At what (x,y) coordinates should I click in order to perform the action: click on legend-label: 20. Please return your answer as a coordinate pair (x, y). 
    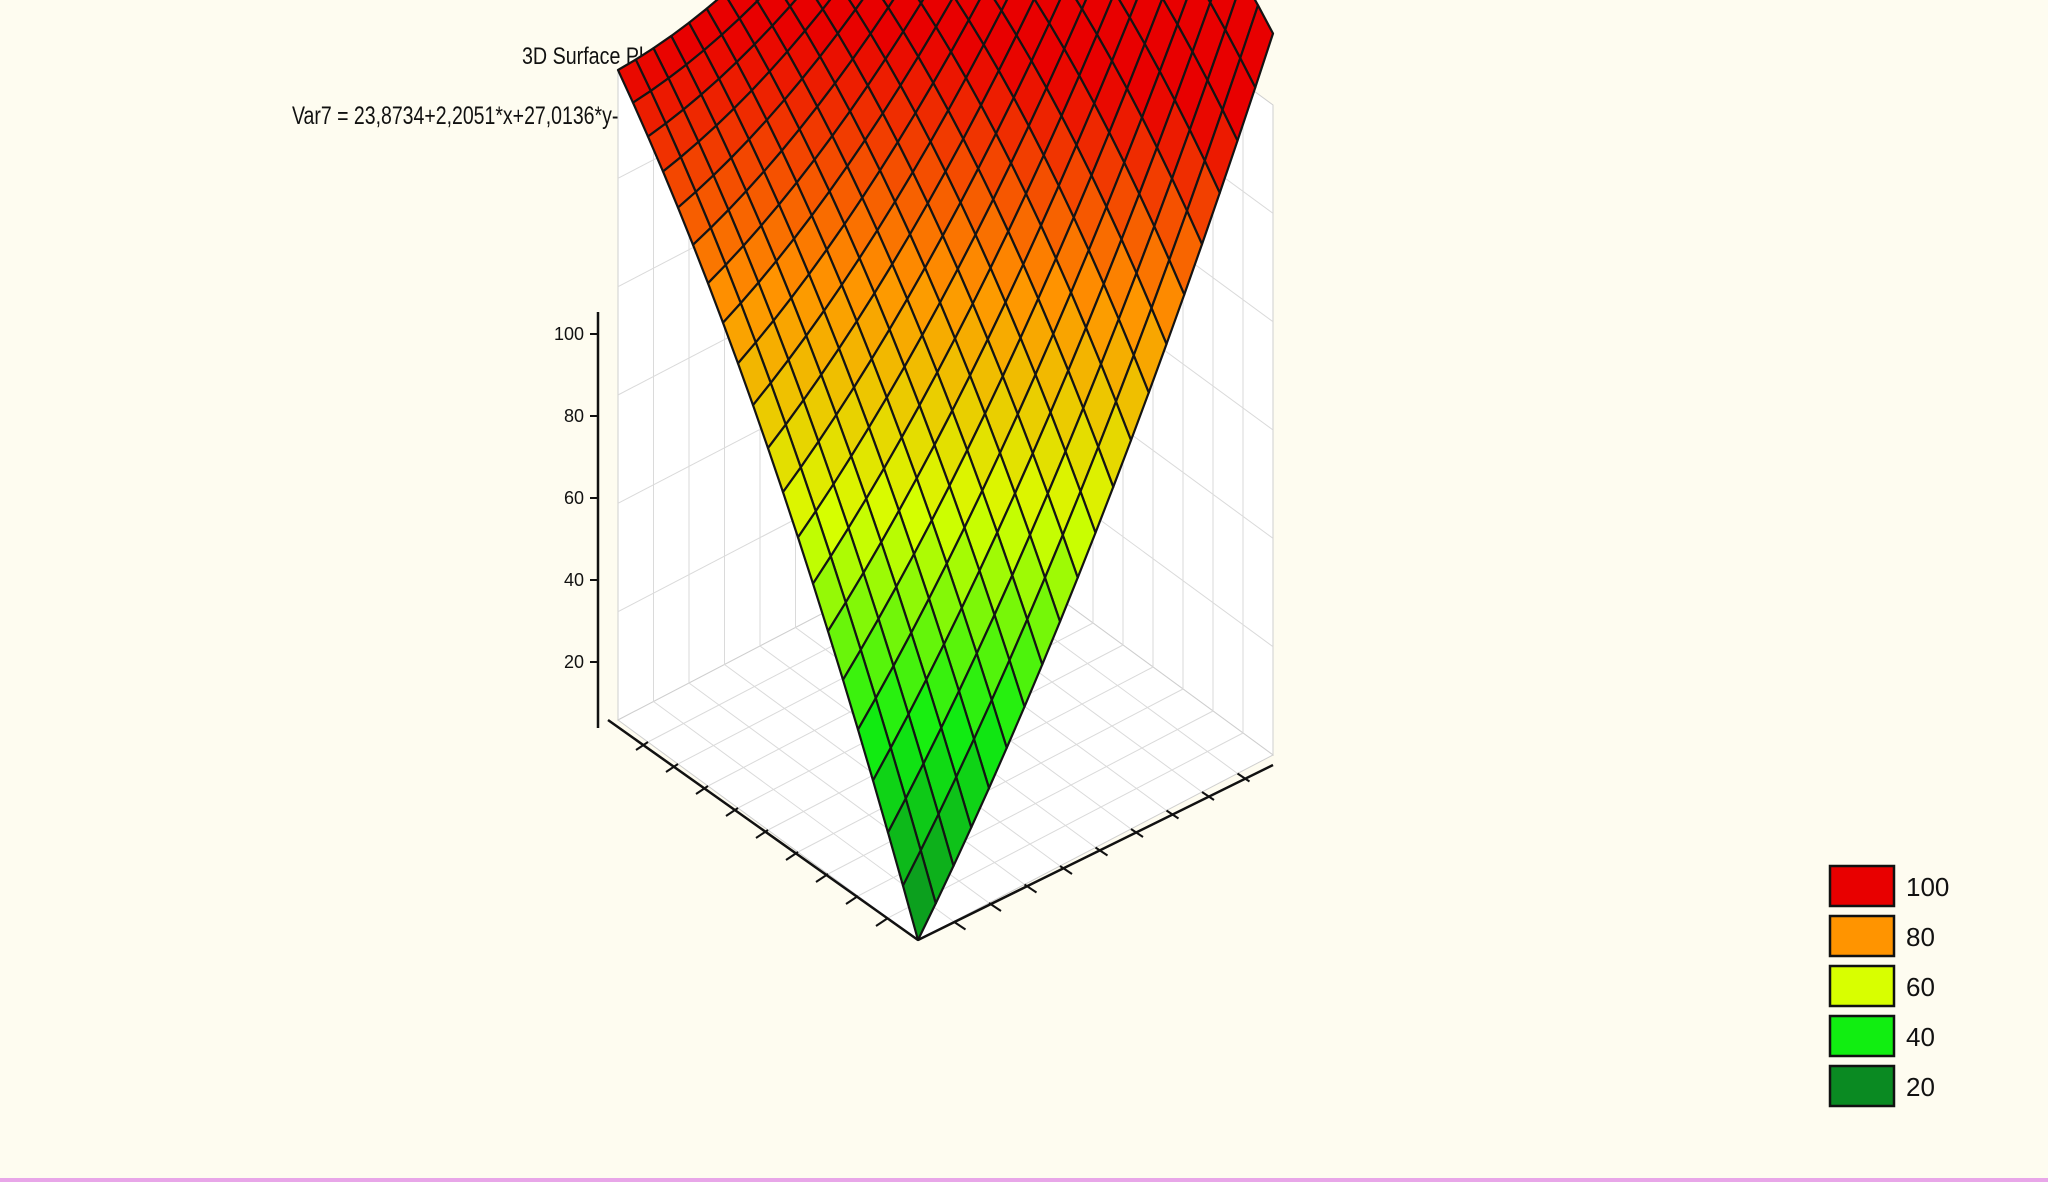
    Looking at the image, I should click on (1920, 1087).